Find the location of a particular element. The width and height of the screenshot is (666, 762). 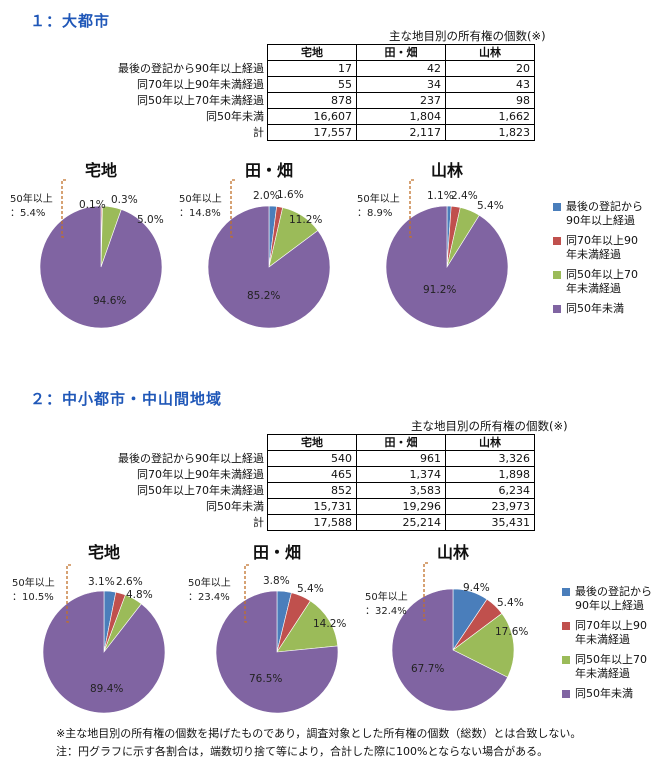

cell: 6,234 is located at coordinates (490, 490).